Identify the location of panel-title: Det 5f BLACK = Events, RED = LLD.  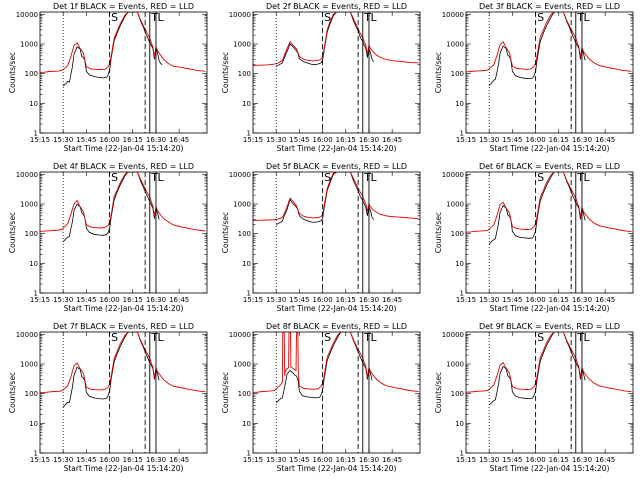
(336, 166).